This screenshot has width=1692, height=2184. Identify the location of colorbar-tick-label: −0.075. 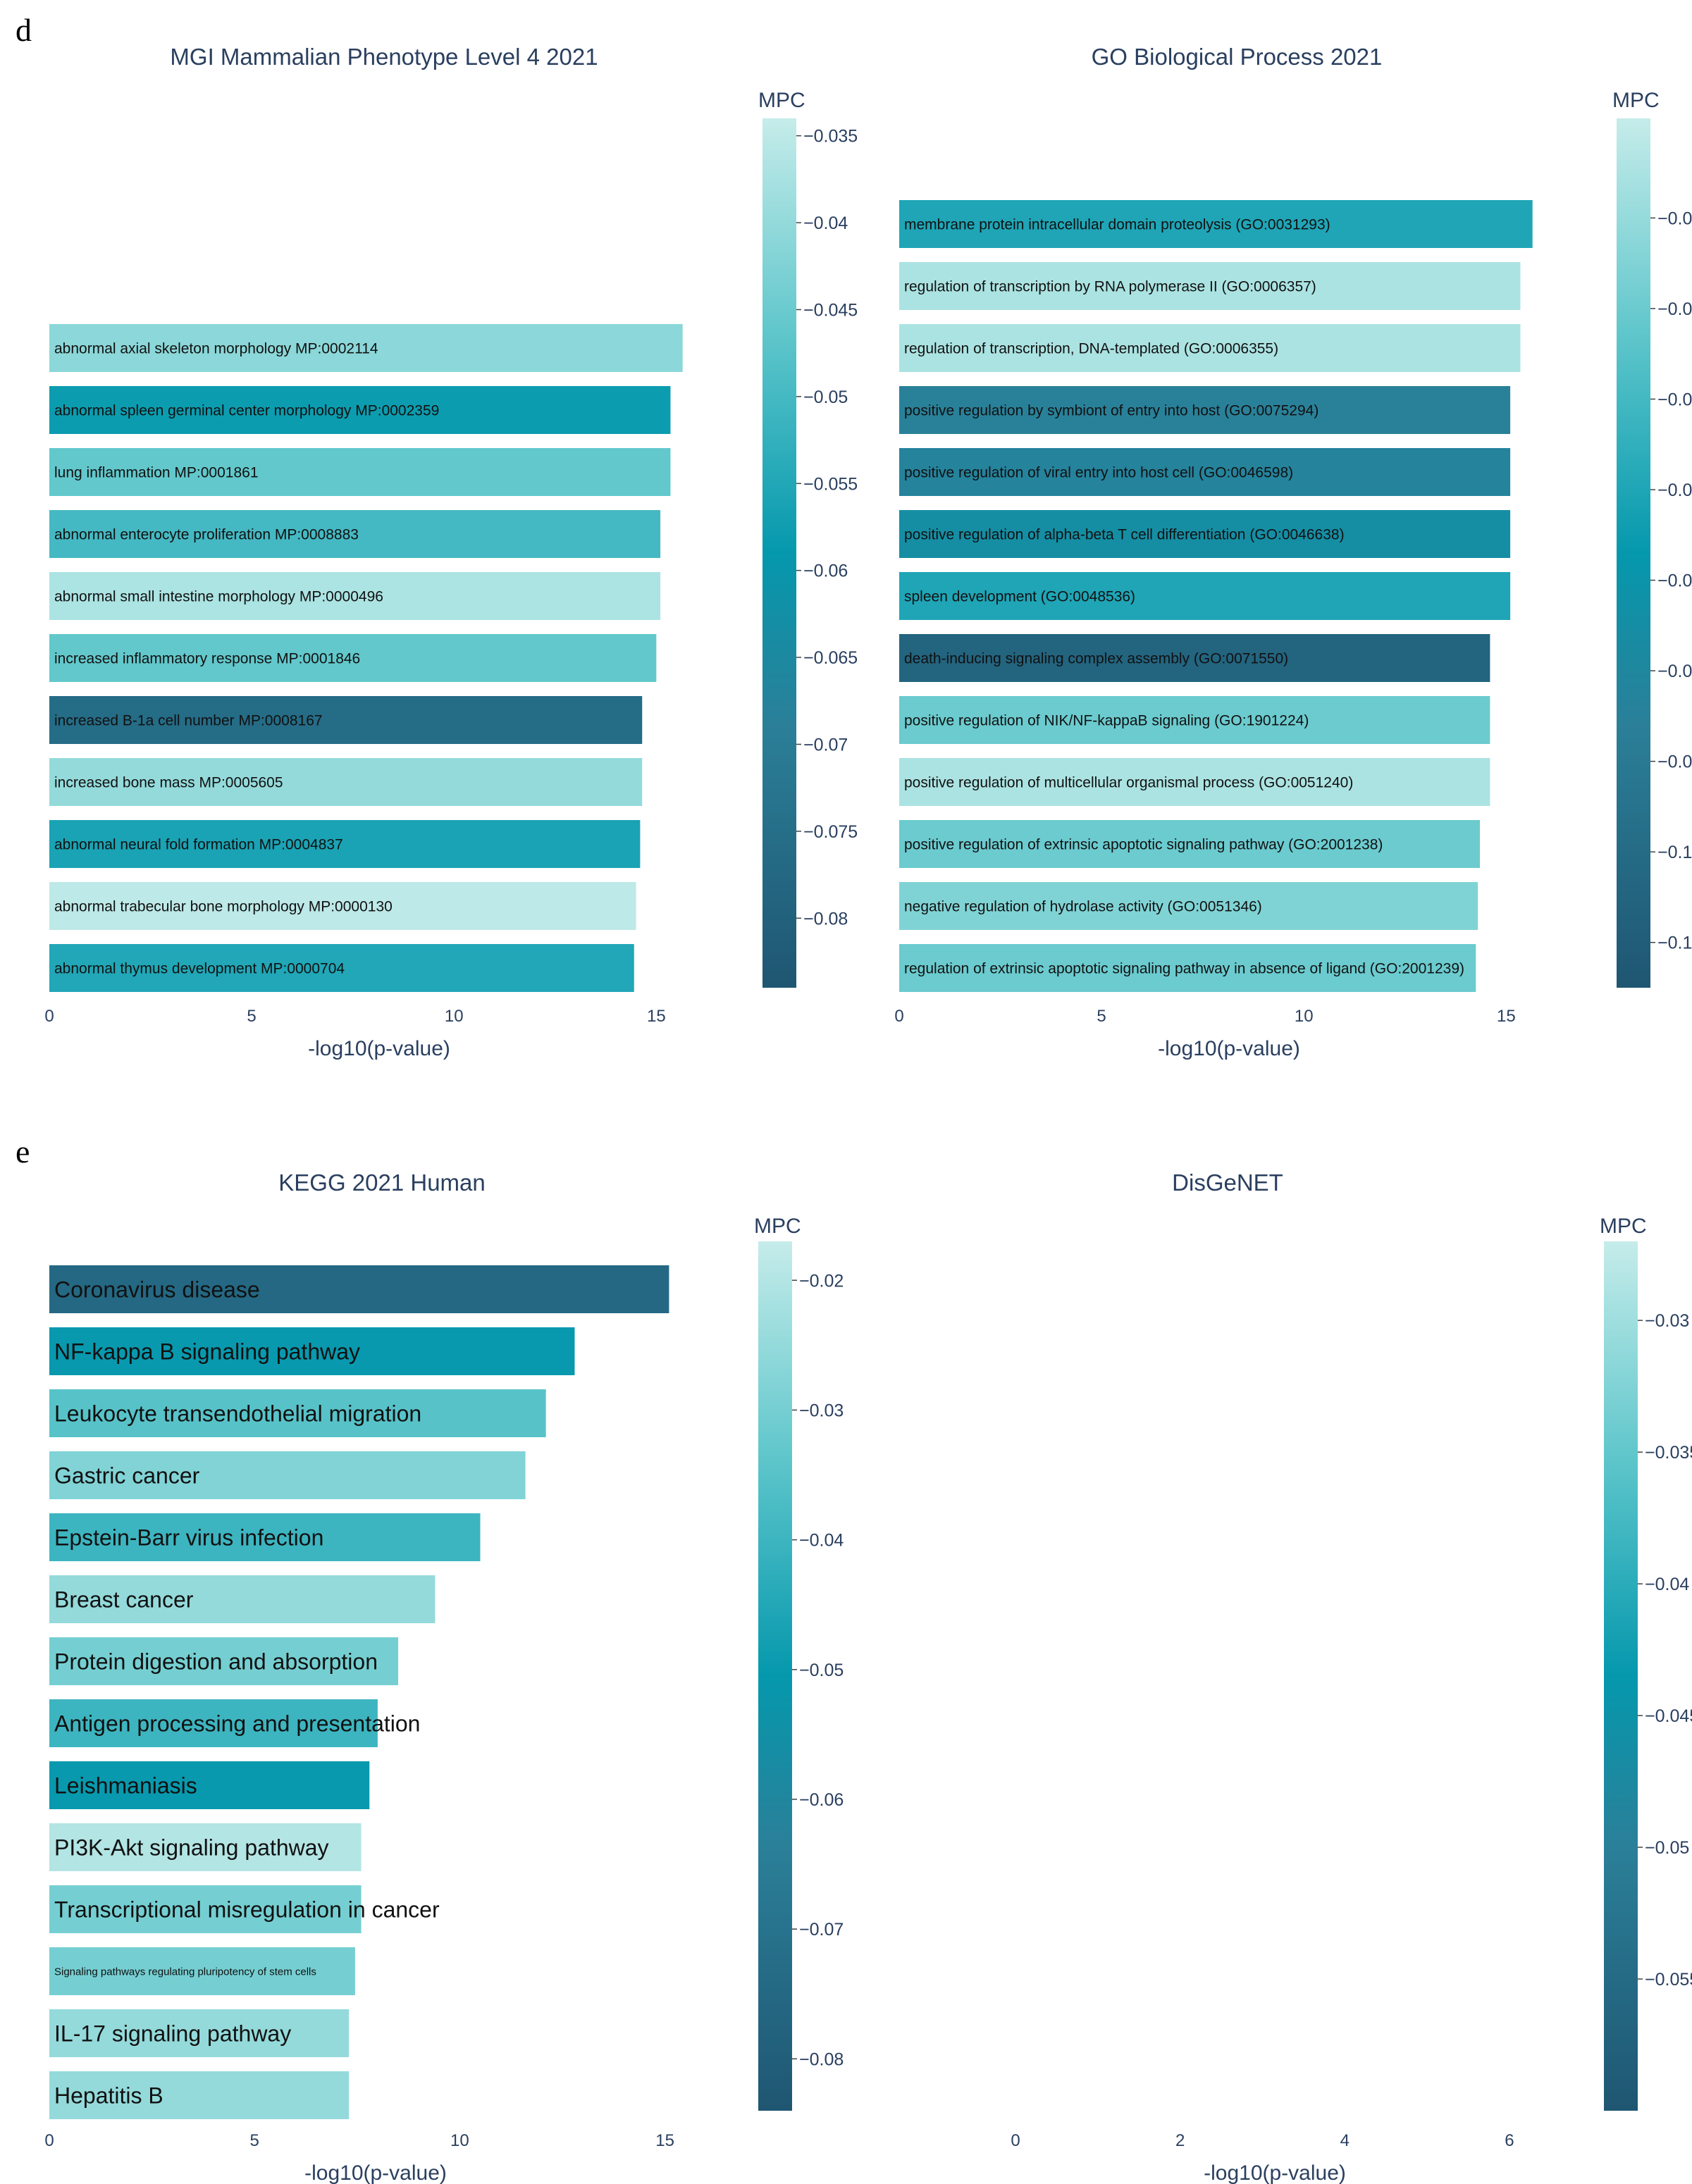
(830, 832).